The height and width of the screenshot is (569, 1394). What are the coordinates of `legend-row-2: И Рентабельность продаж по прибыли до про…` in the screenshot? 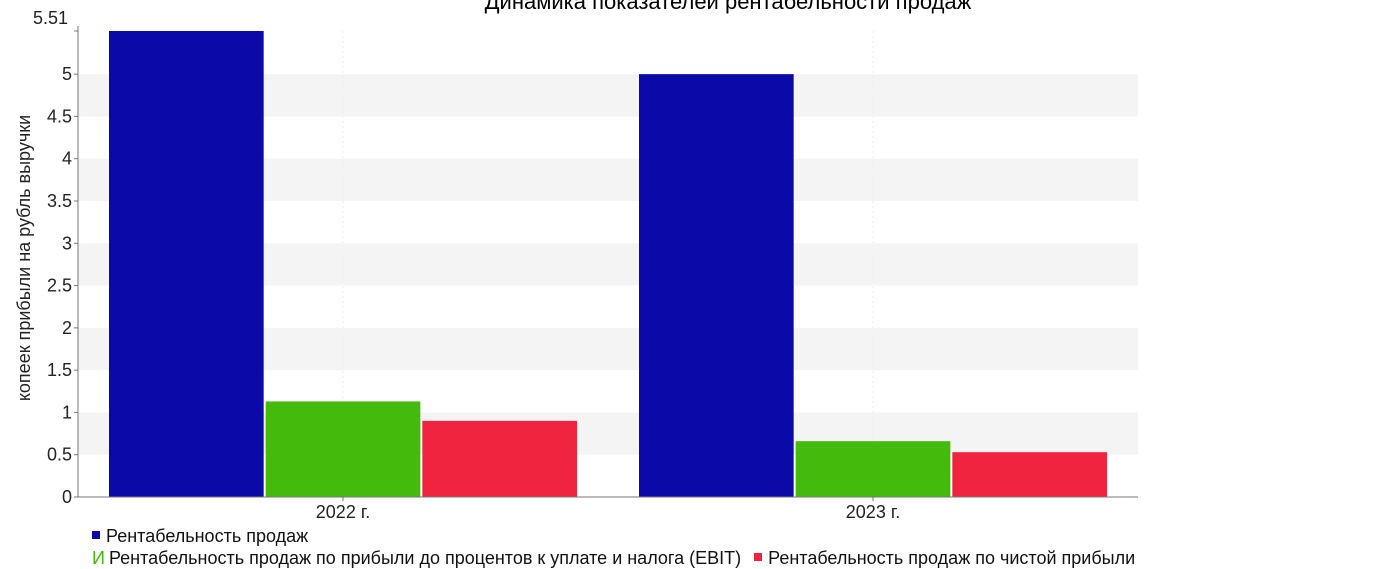 It's located at (617, 558).